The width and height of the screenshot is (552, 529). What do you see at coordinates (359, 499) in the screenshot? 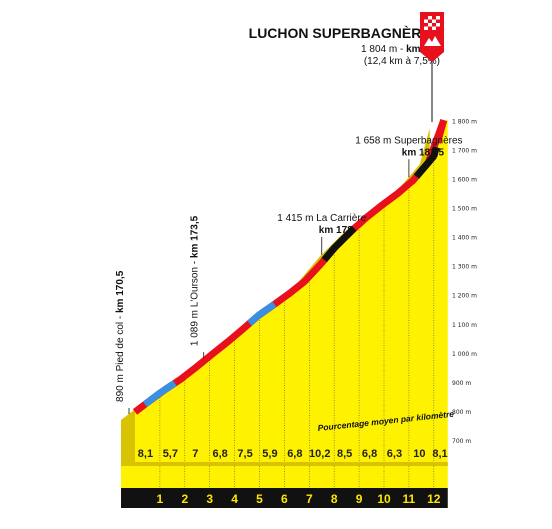
I see `km-label: 9` at bounding box center [359, 499].